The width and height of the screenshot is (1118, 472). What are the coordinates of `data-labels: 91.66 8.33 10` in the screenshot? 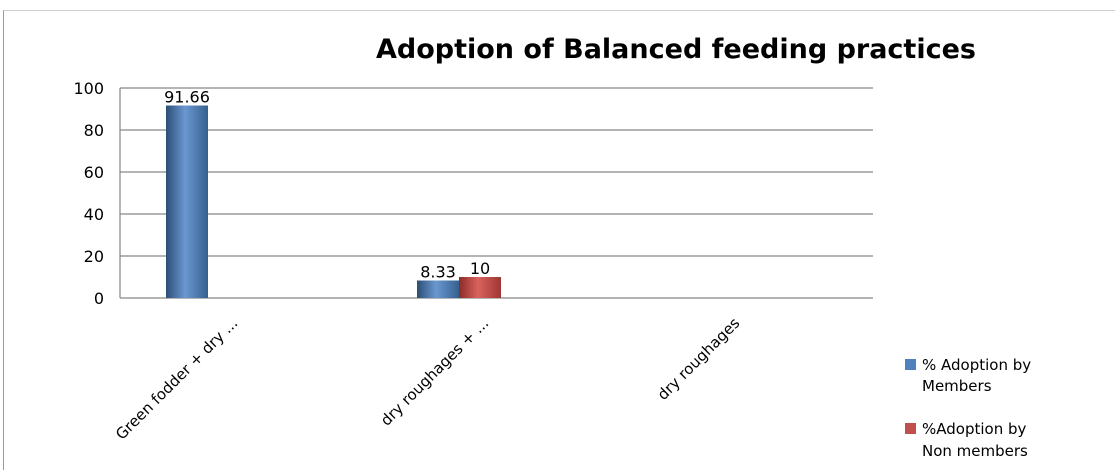 It's located at (327, 185).